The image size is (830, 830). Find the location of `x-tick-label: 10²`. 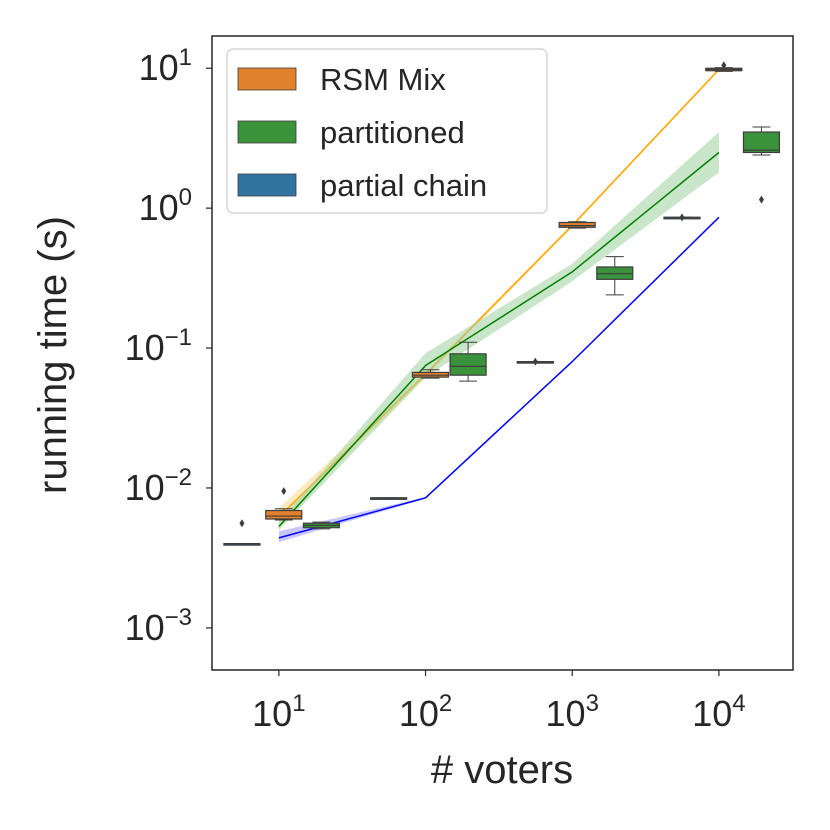

x-tick-label: 10² is located at coordinates (425, 712).